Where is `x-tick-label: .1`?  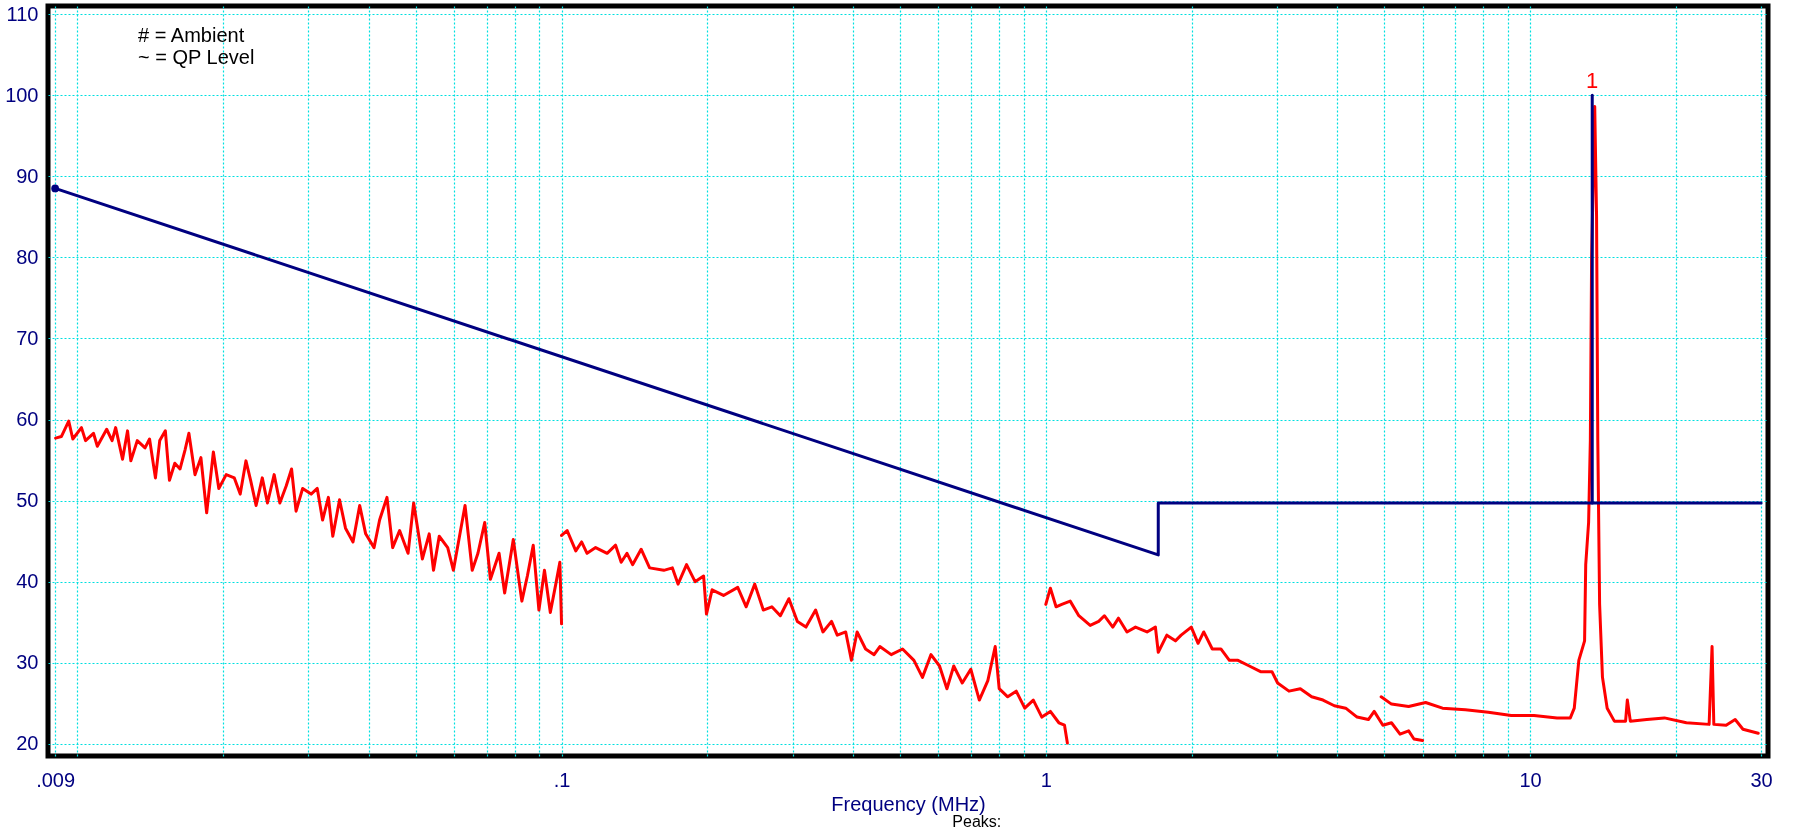 x-tick-label: .1 is located at coordinates (562, 779).